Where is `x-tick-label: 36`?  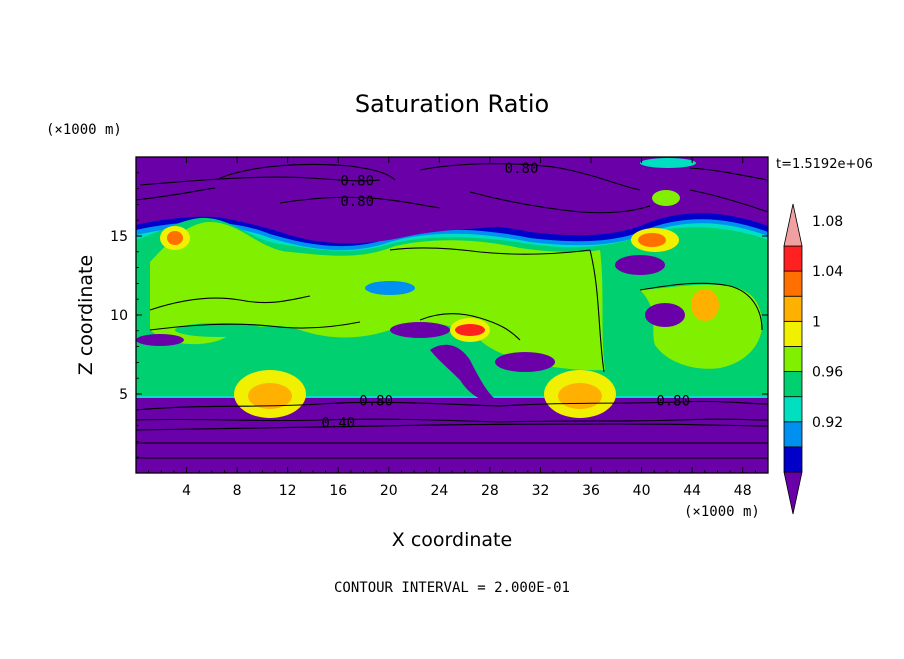 x-tick-label: 36 is located at coordinates (591, 491).